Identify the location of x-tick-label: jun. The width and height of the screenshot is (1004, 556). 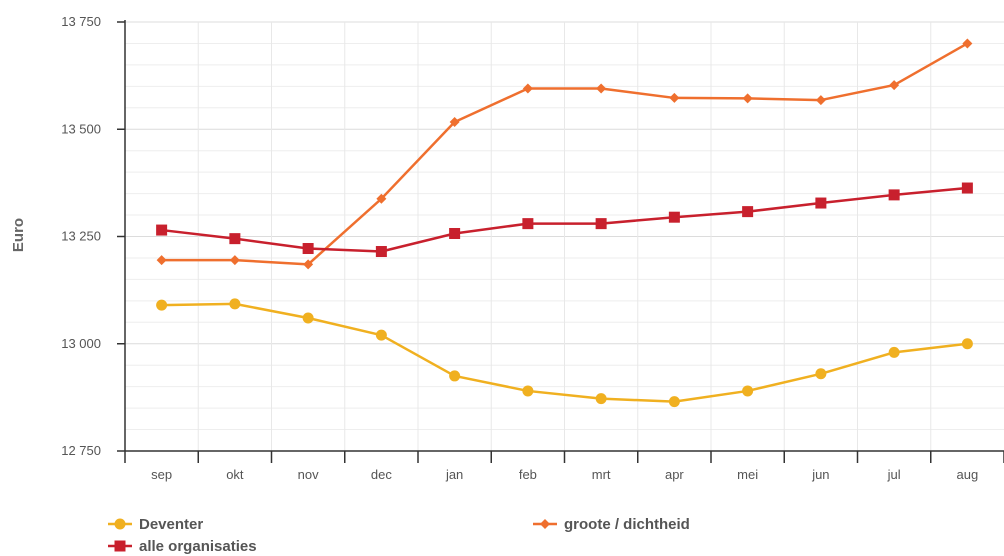
(820, 474).